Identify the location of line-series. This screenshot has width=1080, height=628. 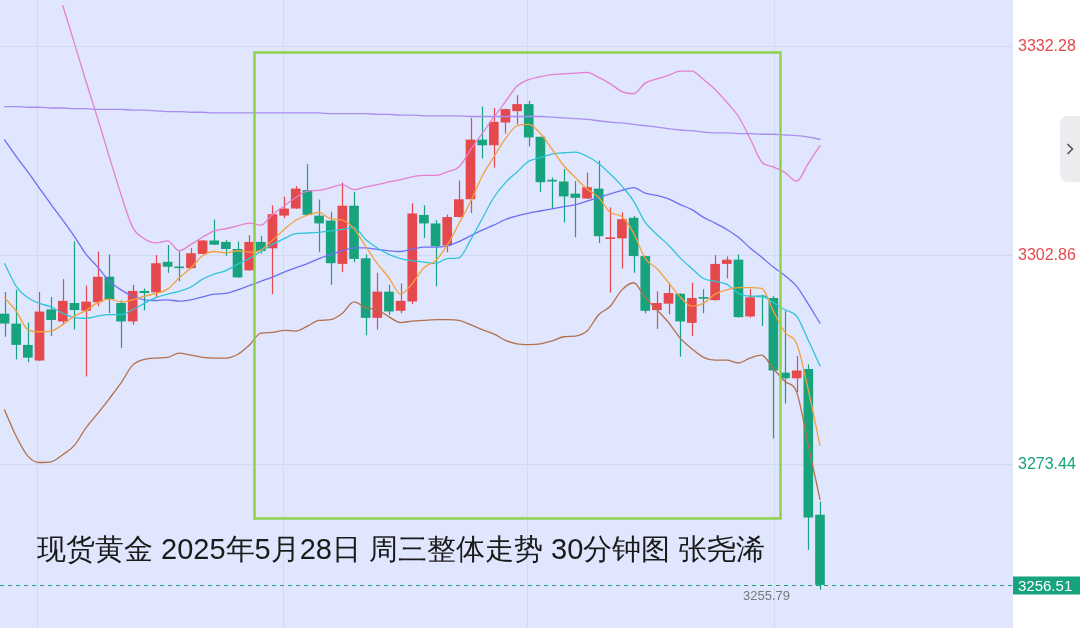
(412, 122).